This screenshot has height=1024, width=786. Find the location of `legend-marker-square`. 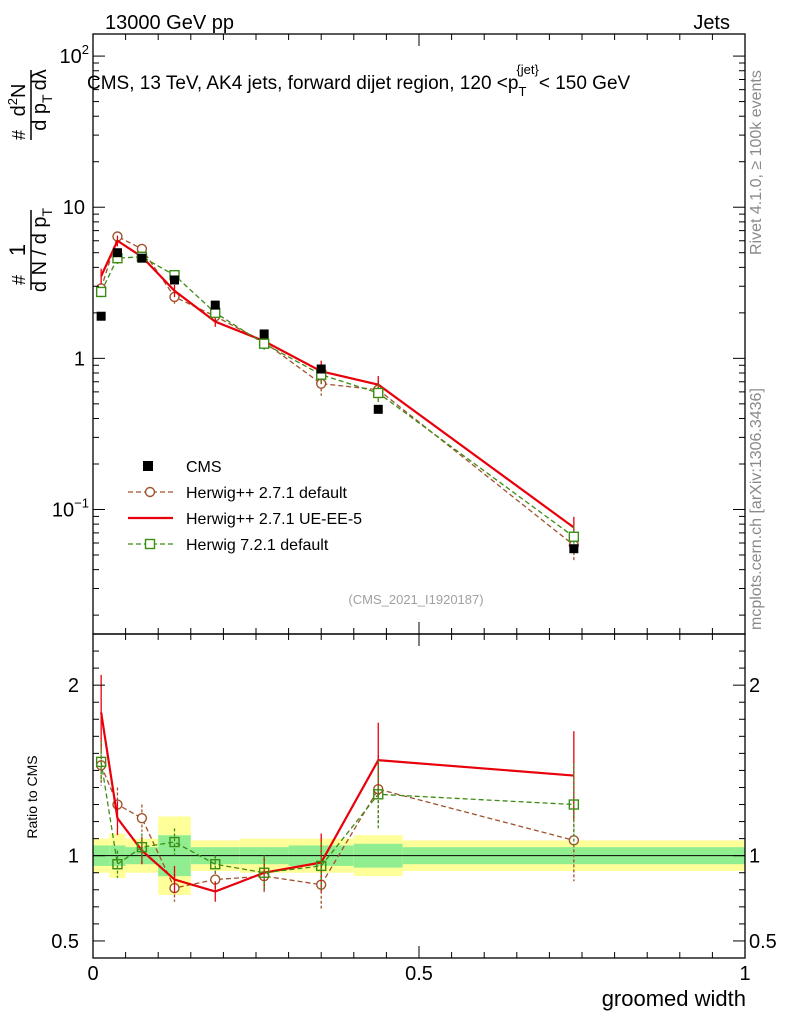

legend-marker-square is located at coordinates (150, 544).